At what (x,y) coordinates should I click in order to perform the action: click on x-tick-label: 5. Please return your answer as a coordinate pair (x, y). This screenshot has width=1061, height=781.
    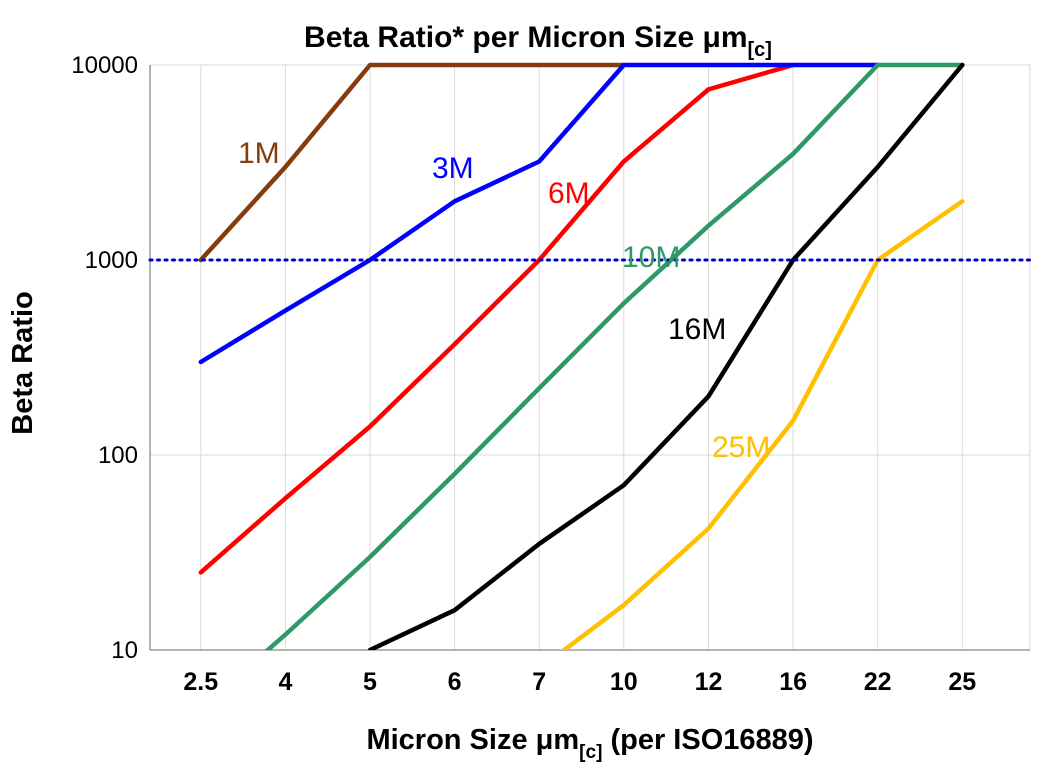
    Looking at the image, I should click on (370, 682).